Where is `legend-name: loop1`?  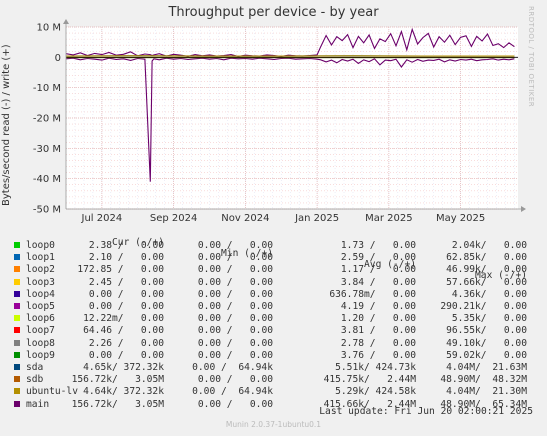
legend-name: loop1 is located at coordinates (40, 258).